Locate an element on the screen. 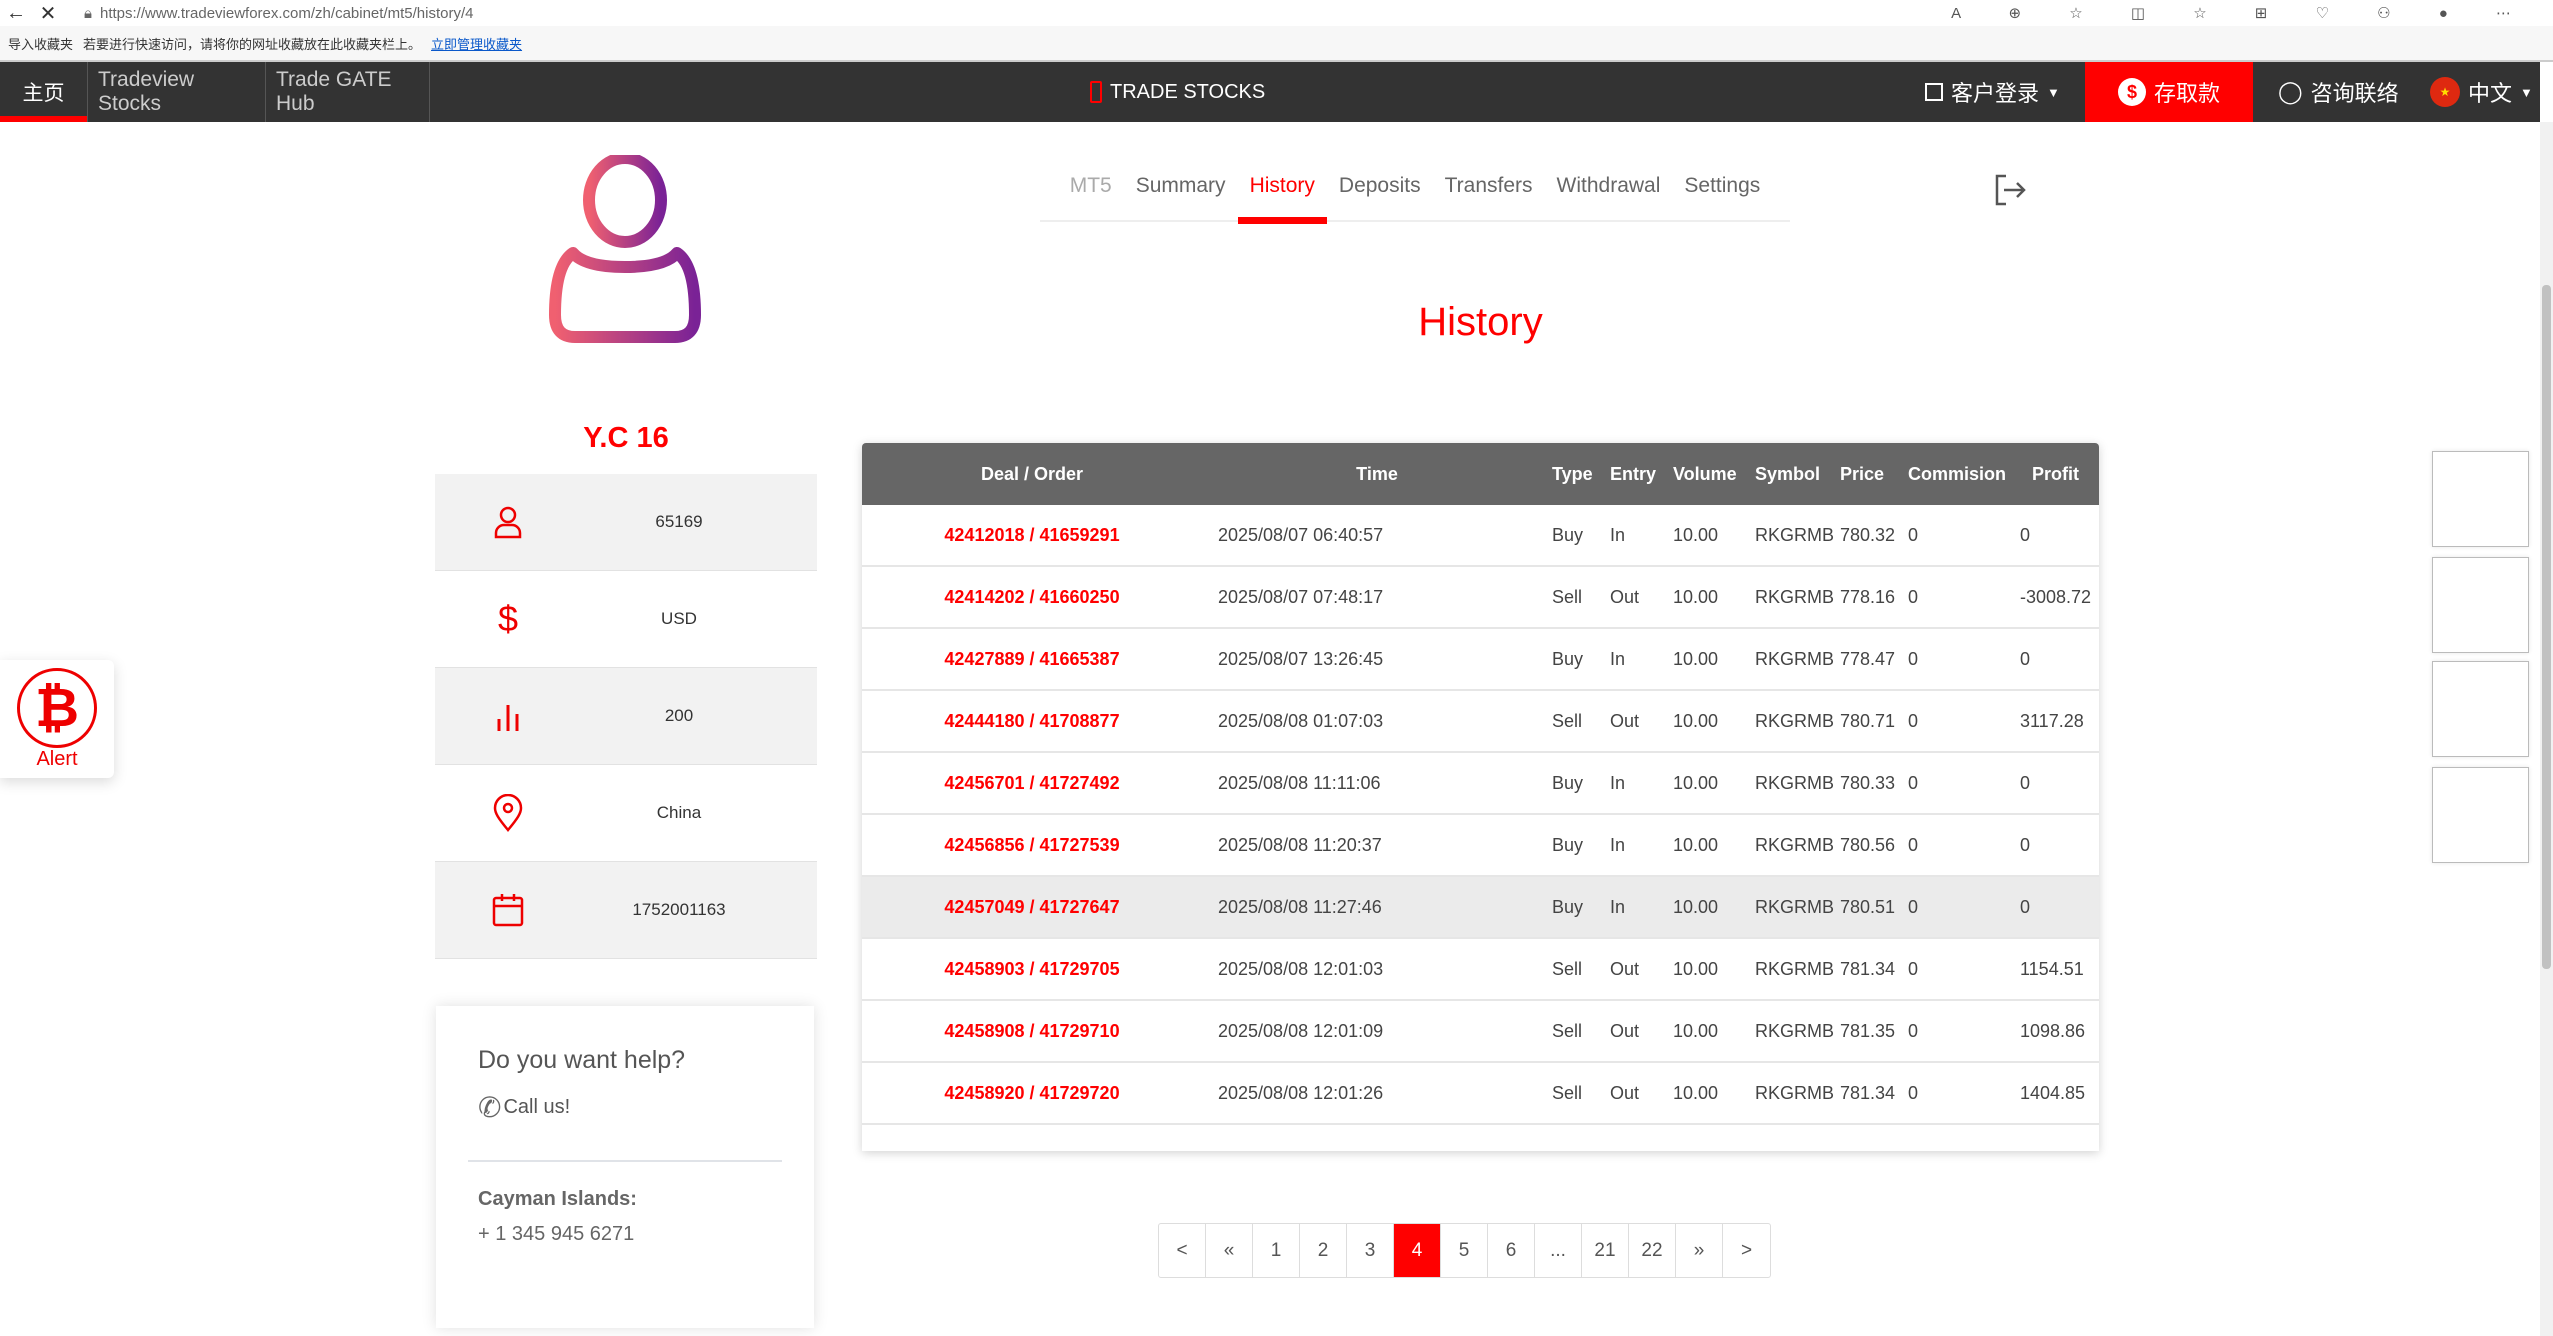 The height and width of the screenshot is (1336, 2553). tab-transfers: Transfers is located at coordinates (1488, 185).